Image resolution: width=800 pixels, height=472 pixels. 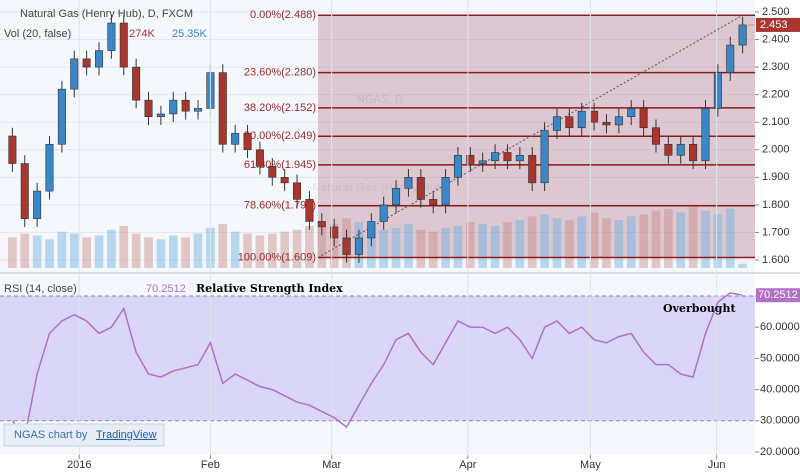 I want to click on watermark: NGAS, D, so click(x=380, y=99).